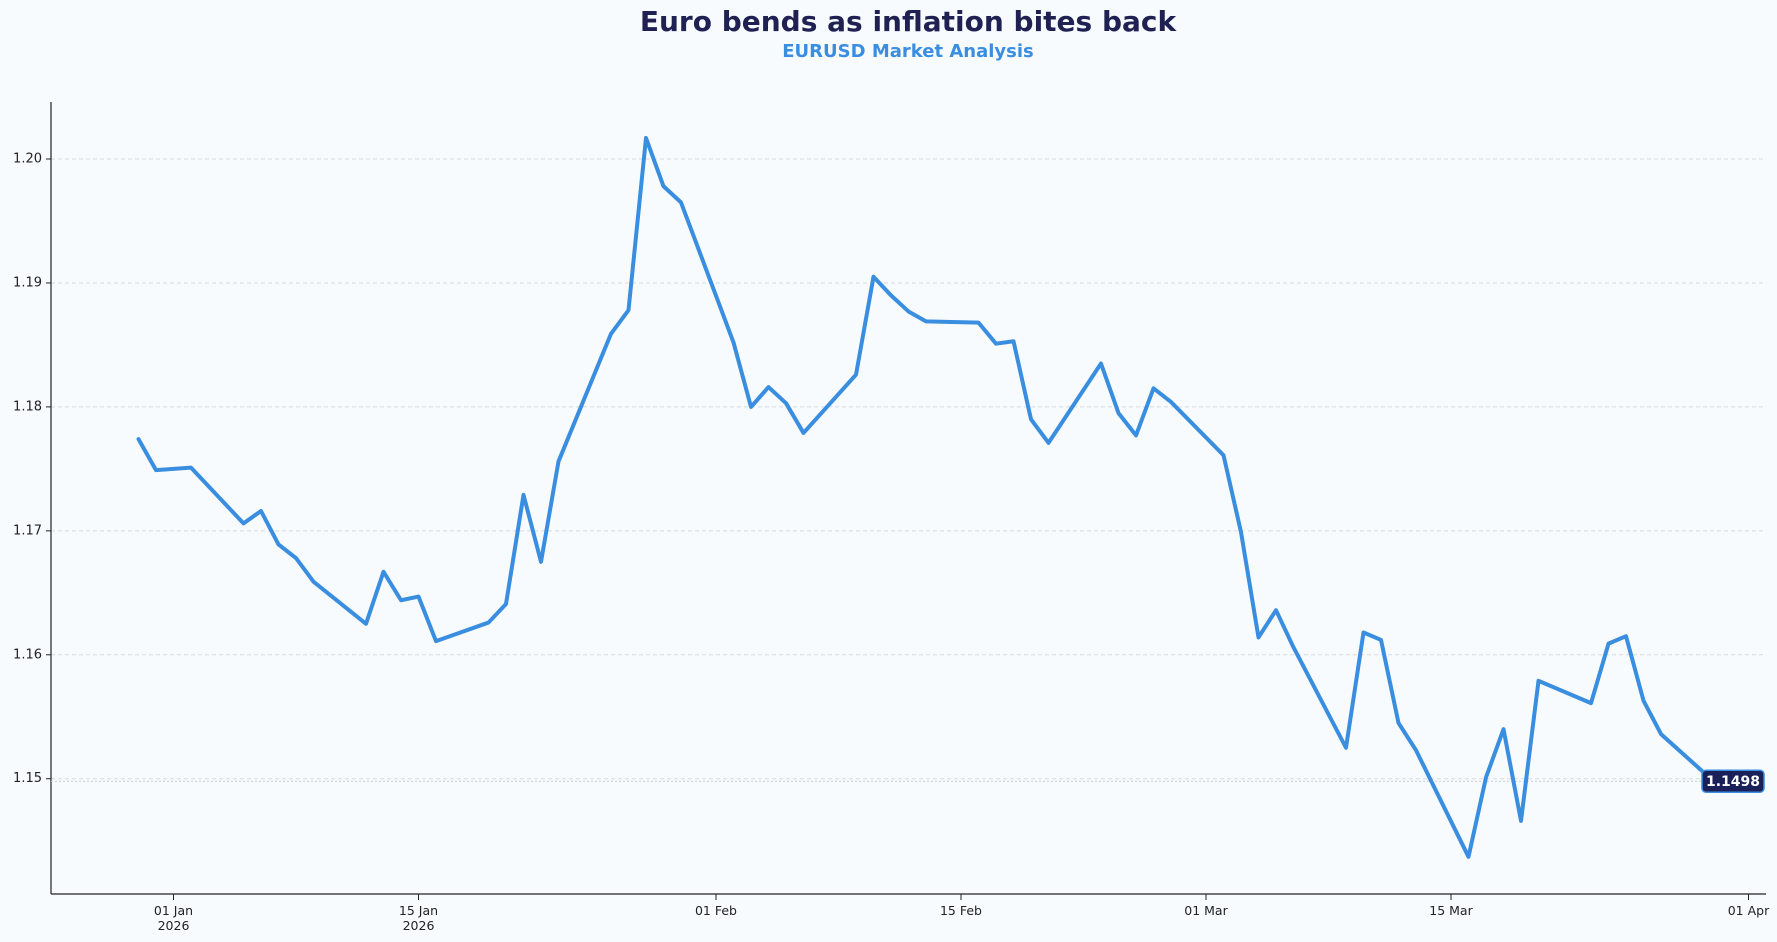  What do you see at coordinates (173, 918) in the screenshot?
I see `x-tick-label: 01 Jan 2026` at bounding box center [173, 918].